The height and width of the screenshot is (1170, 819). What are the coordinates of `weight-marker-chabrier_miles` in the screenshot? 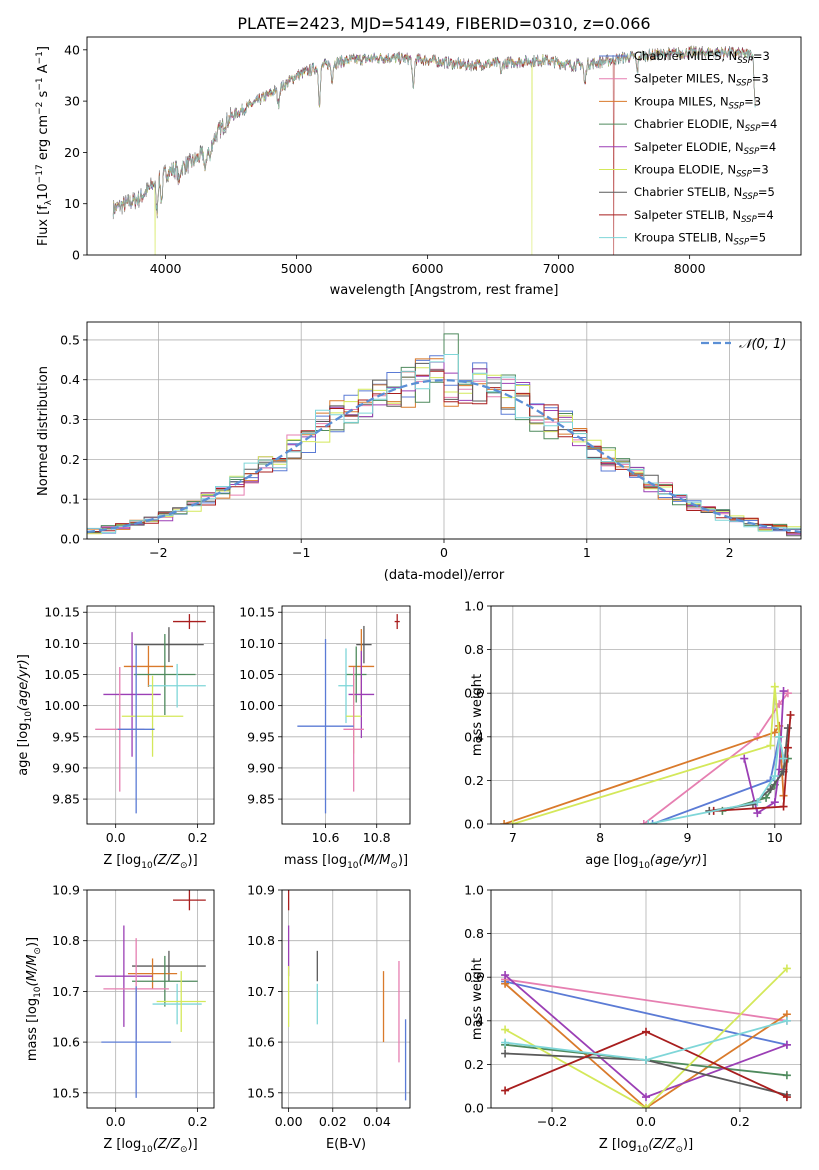 It's located at (652, 822).